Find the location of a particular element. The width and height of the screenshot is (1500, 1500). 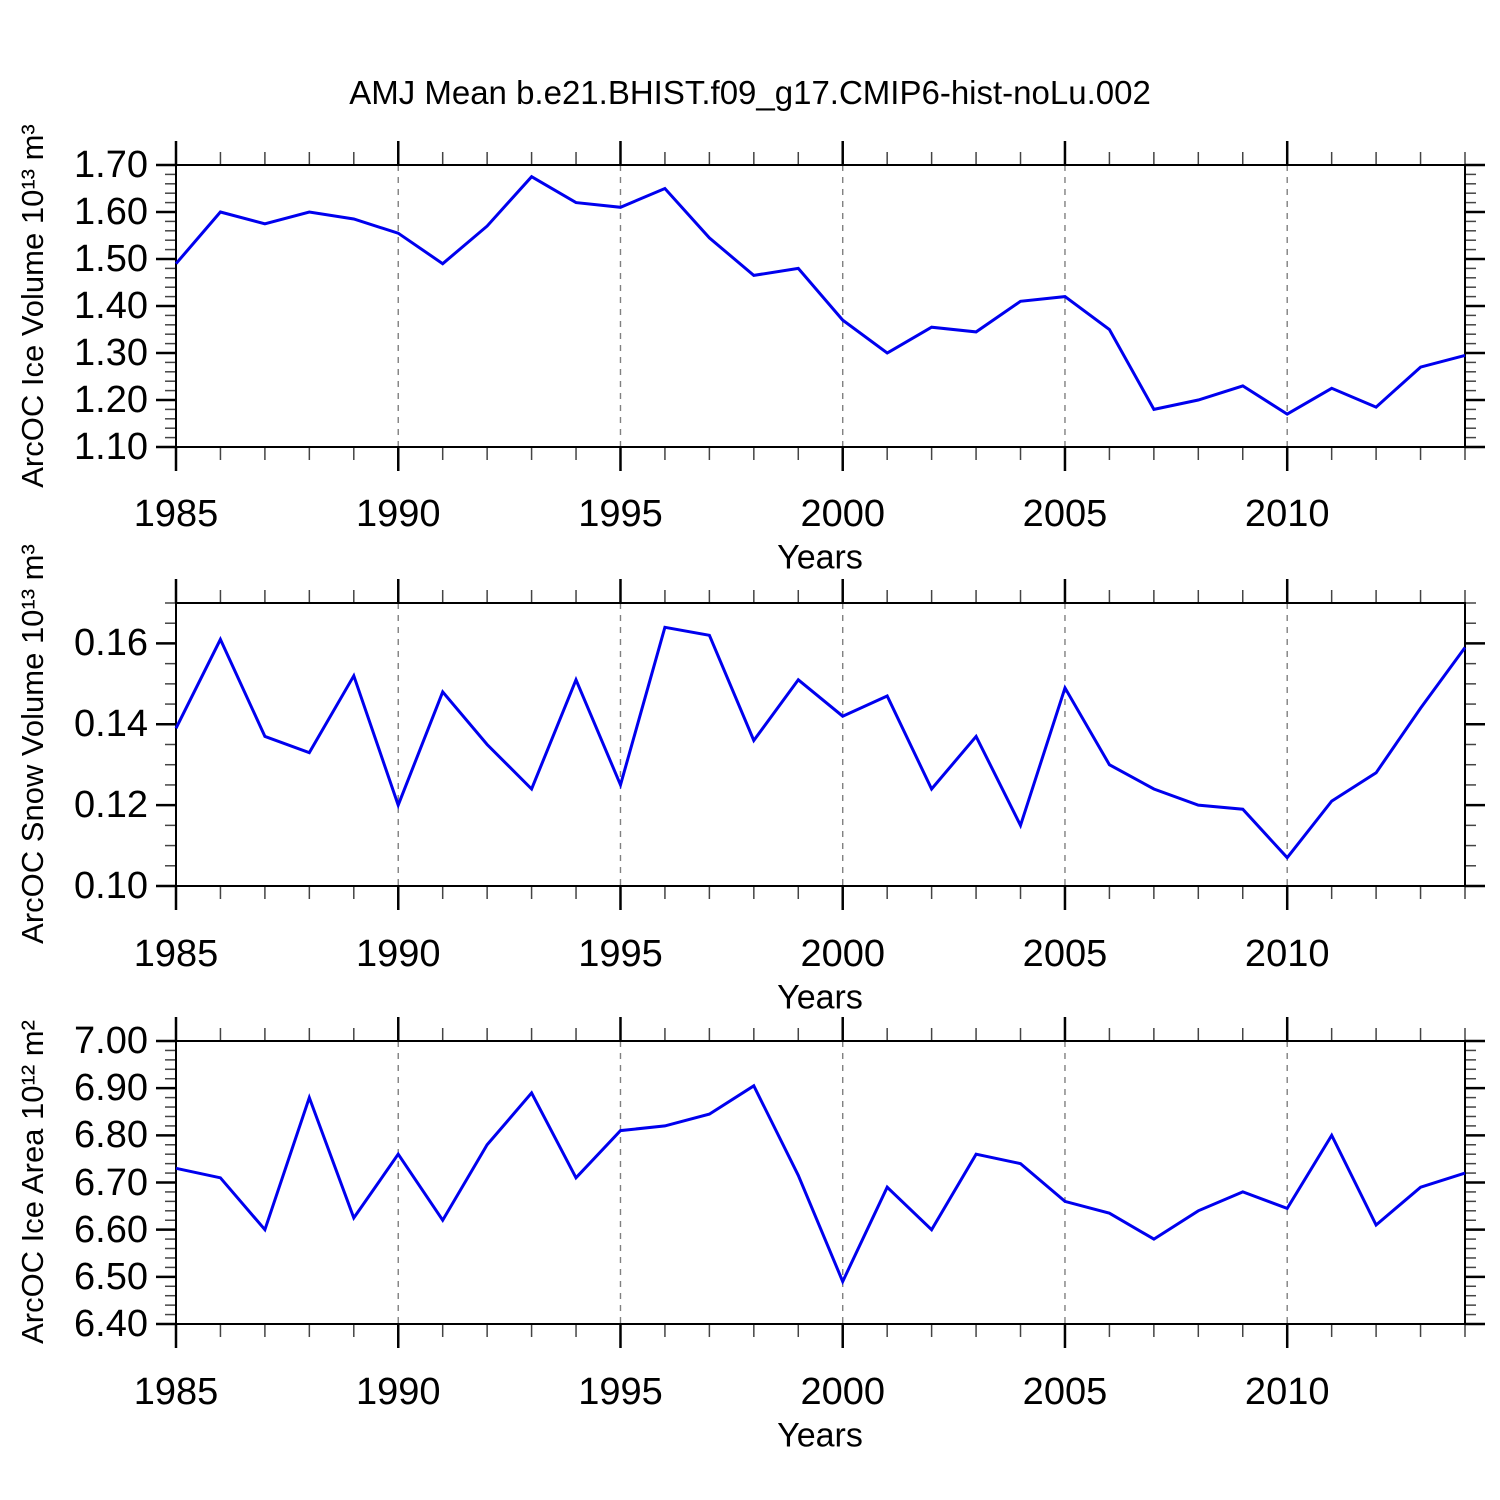

y-tick-label: 7.00 is located at coordinates (111, 1041).